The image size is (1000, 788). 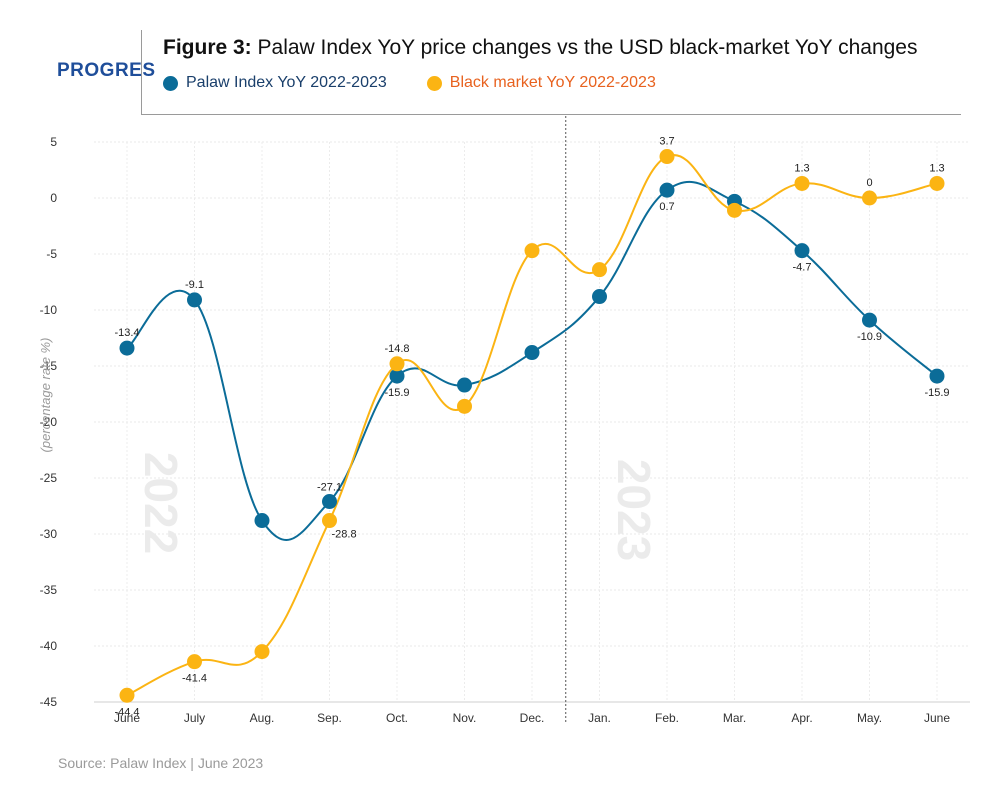 I want to click on y-tick-label: 5, so click(x=53, y=142).